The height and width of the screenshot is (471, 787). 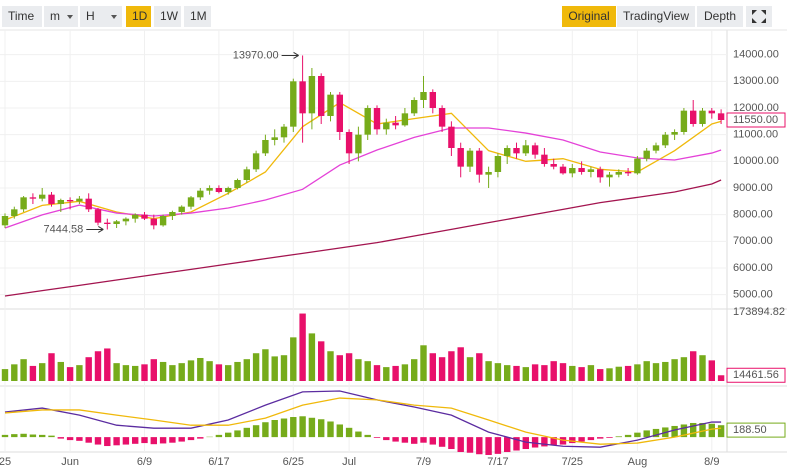 I want to click on volume-tick-label: 173894.82, so click(x=759, y=312).